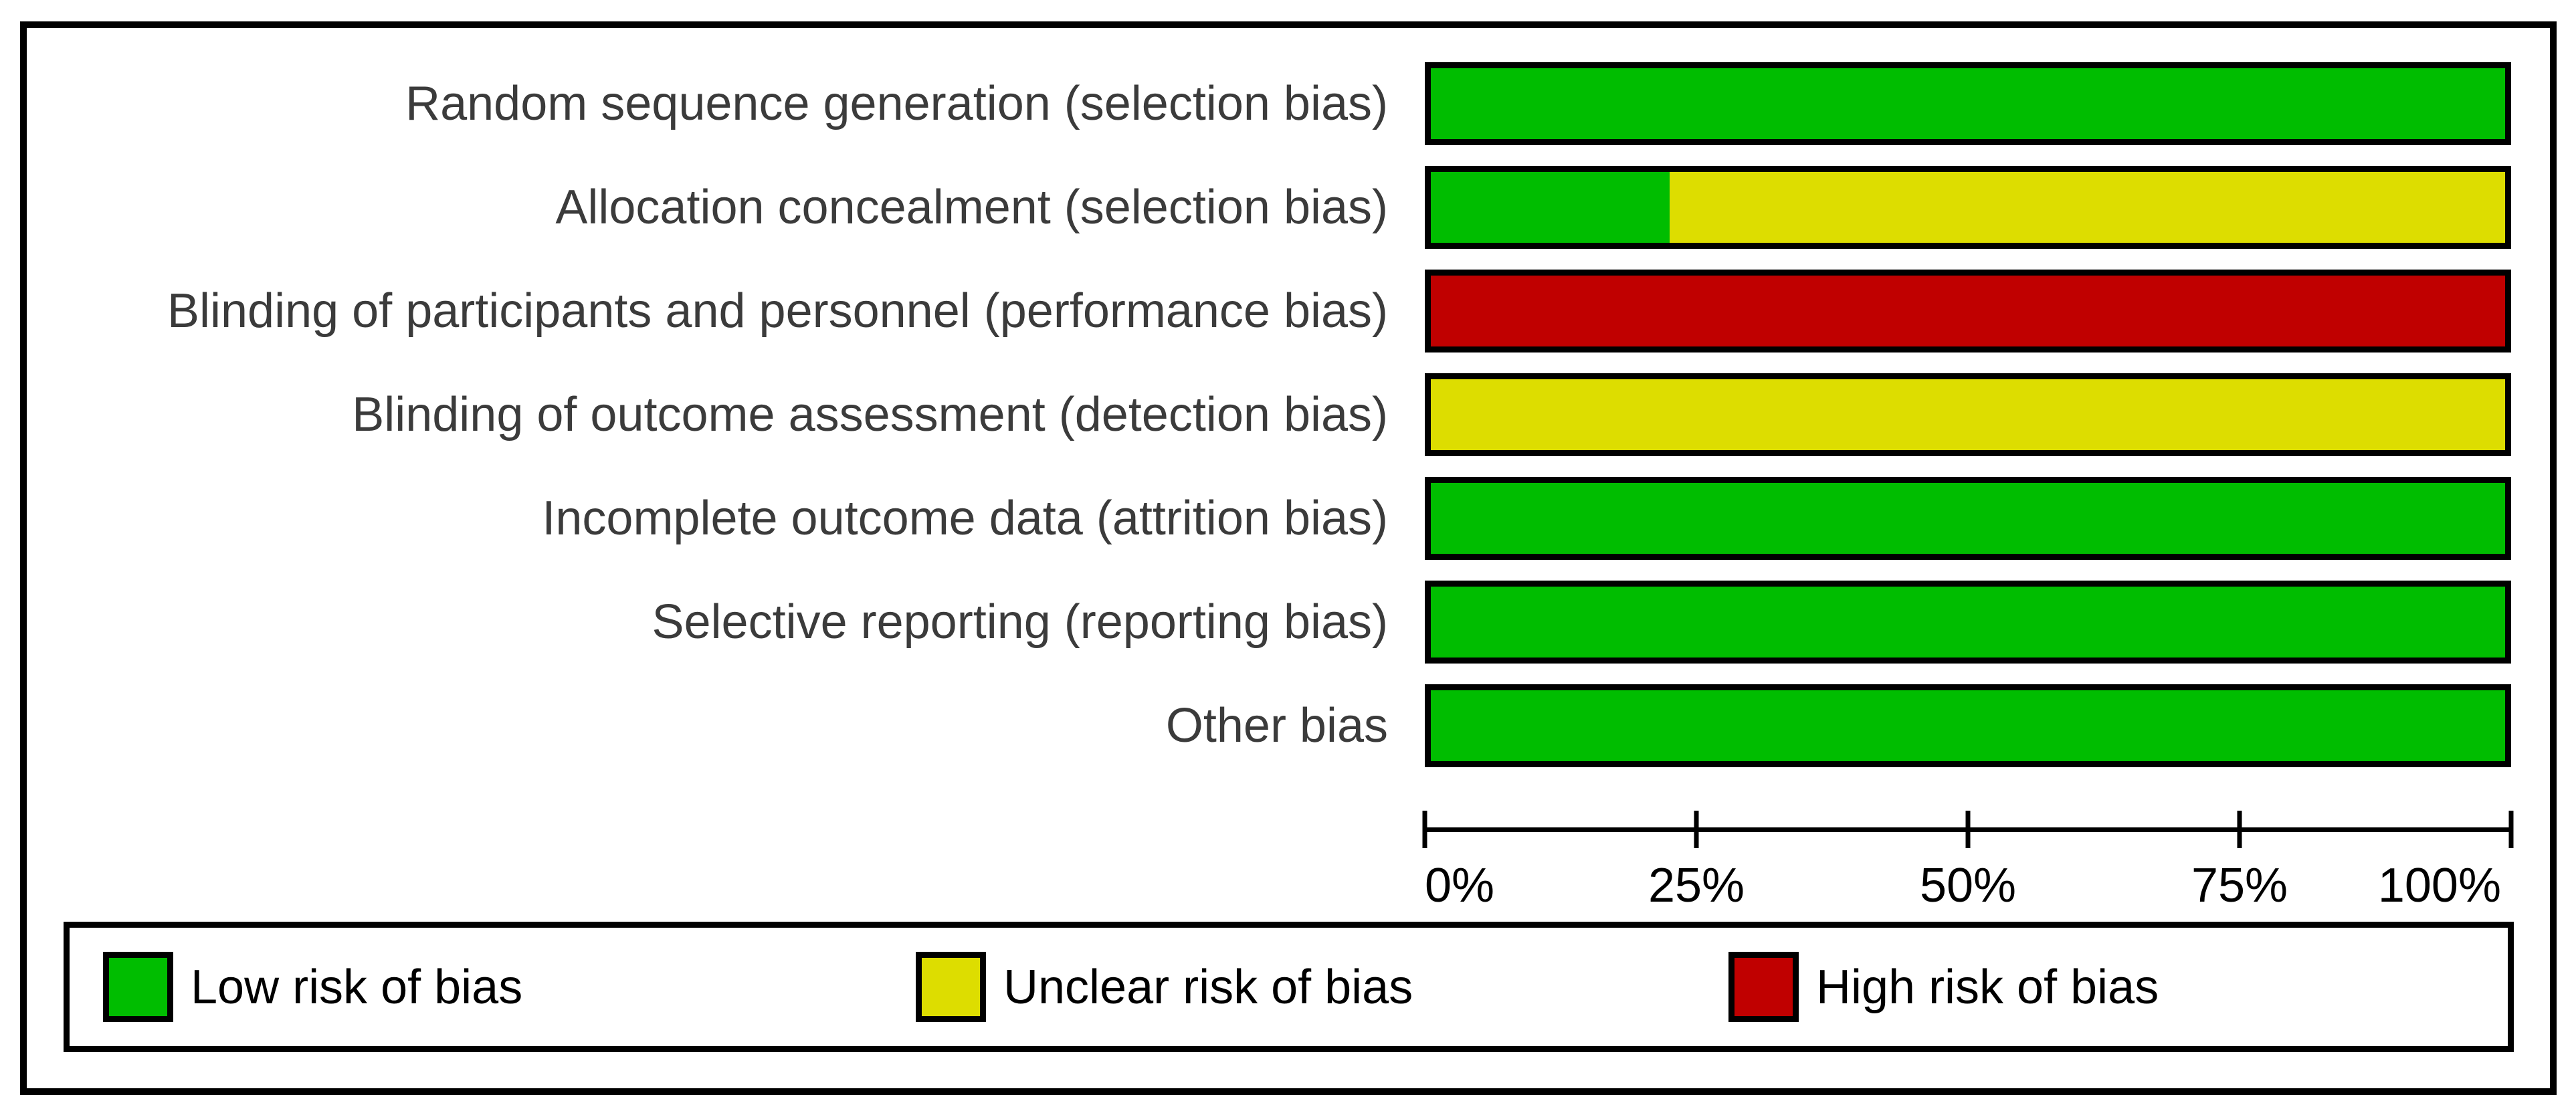 This screenshot has width=2576, height=1111. I want to click on legend-swatch-low-risk-of-bias, so click(138, 987).